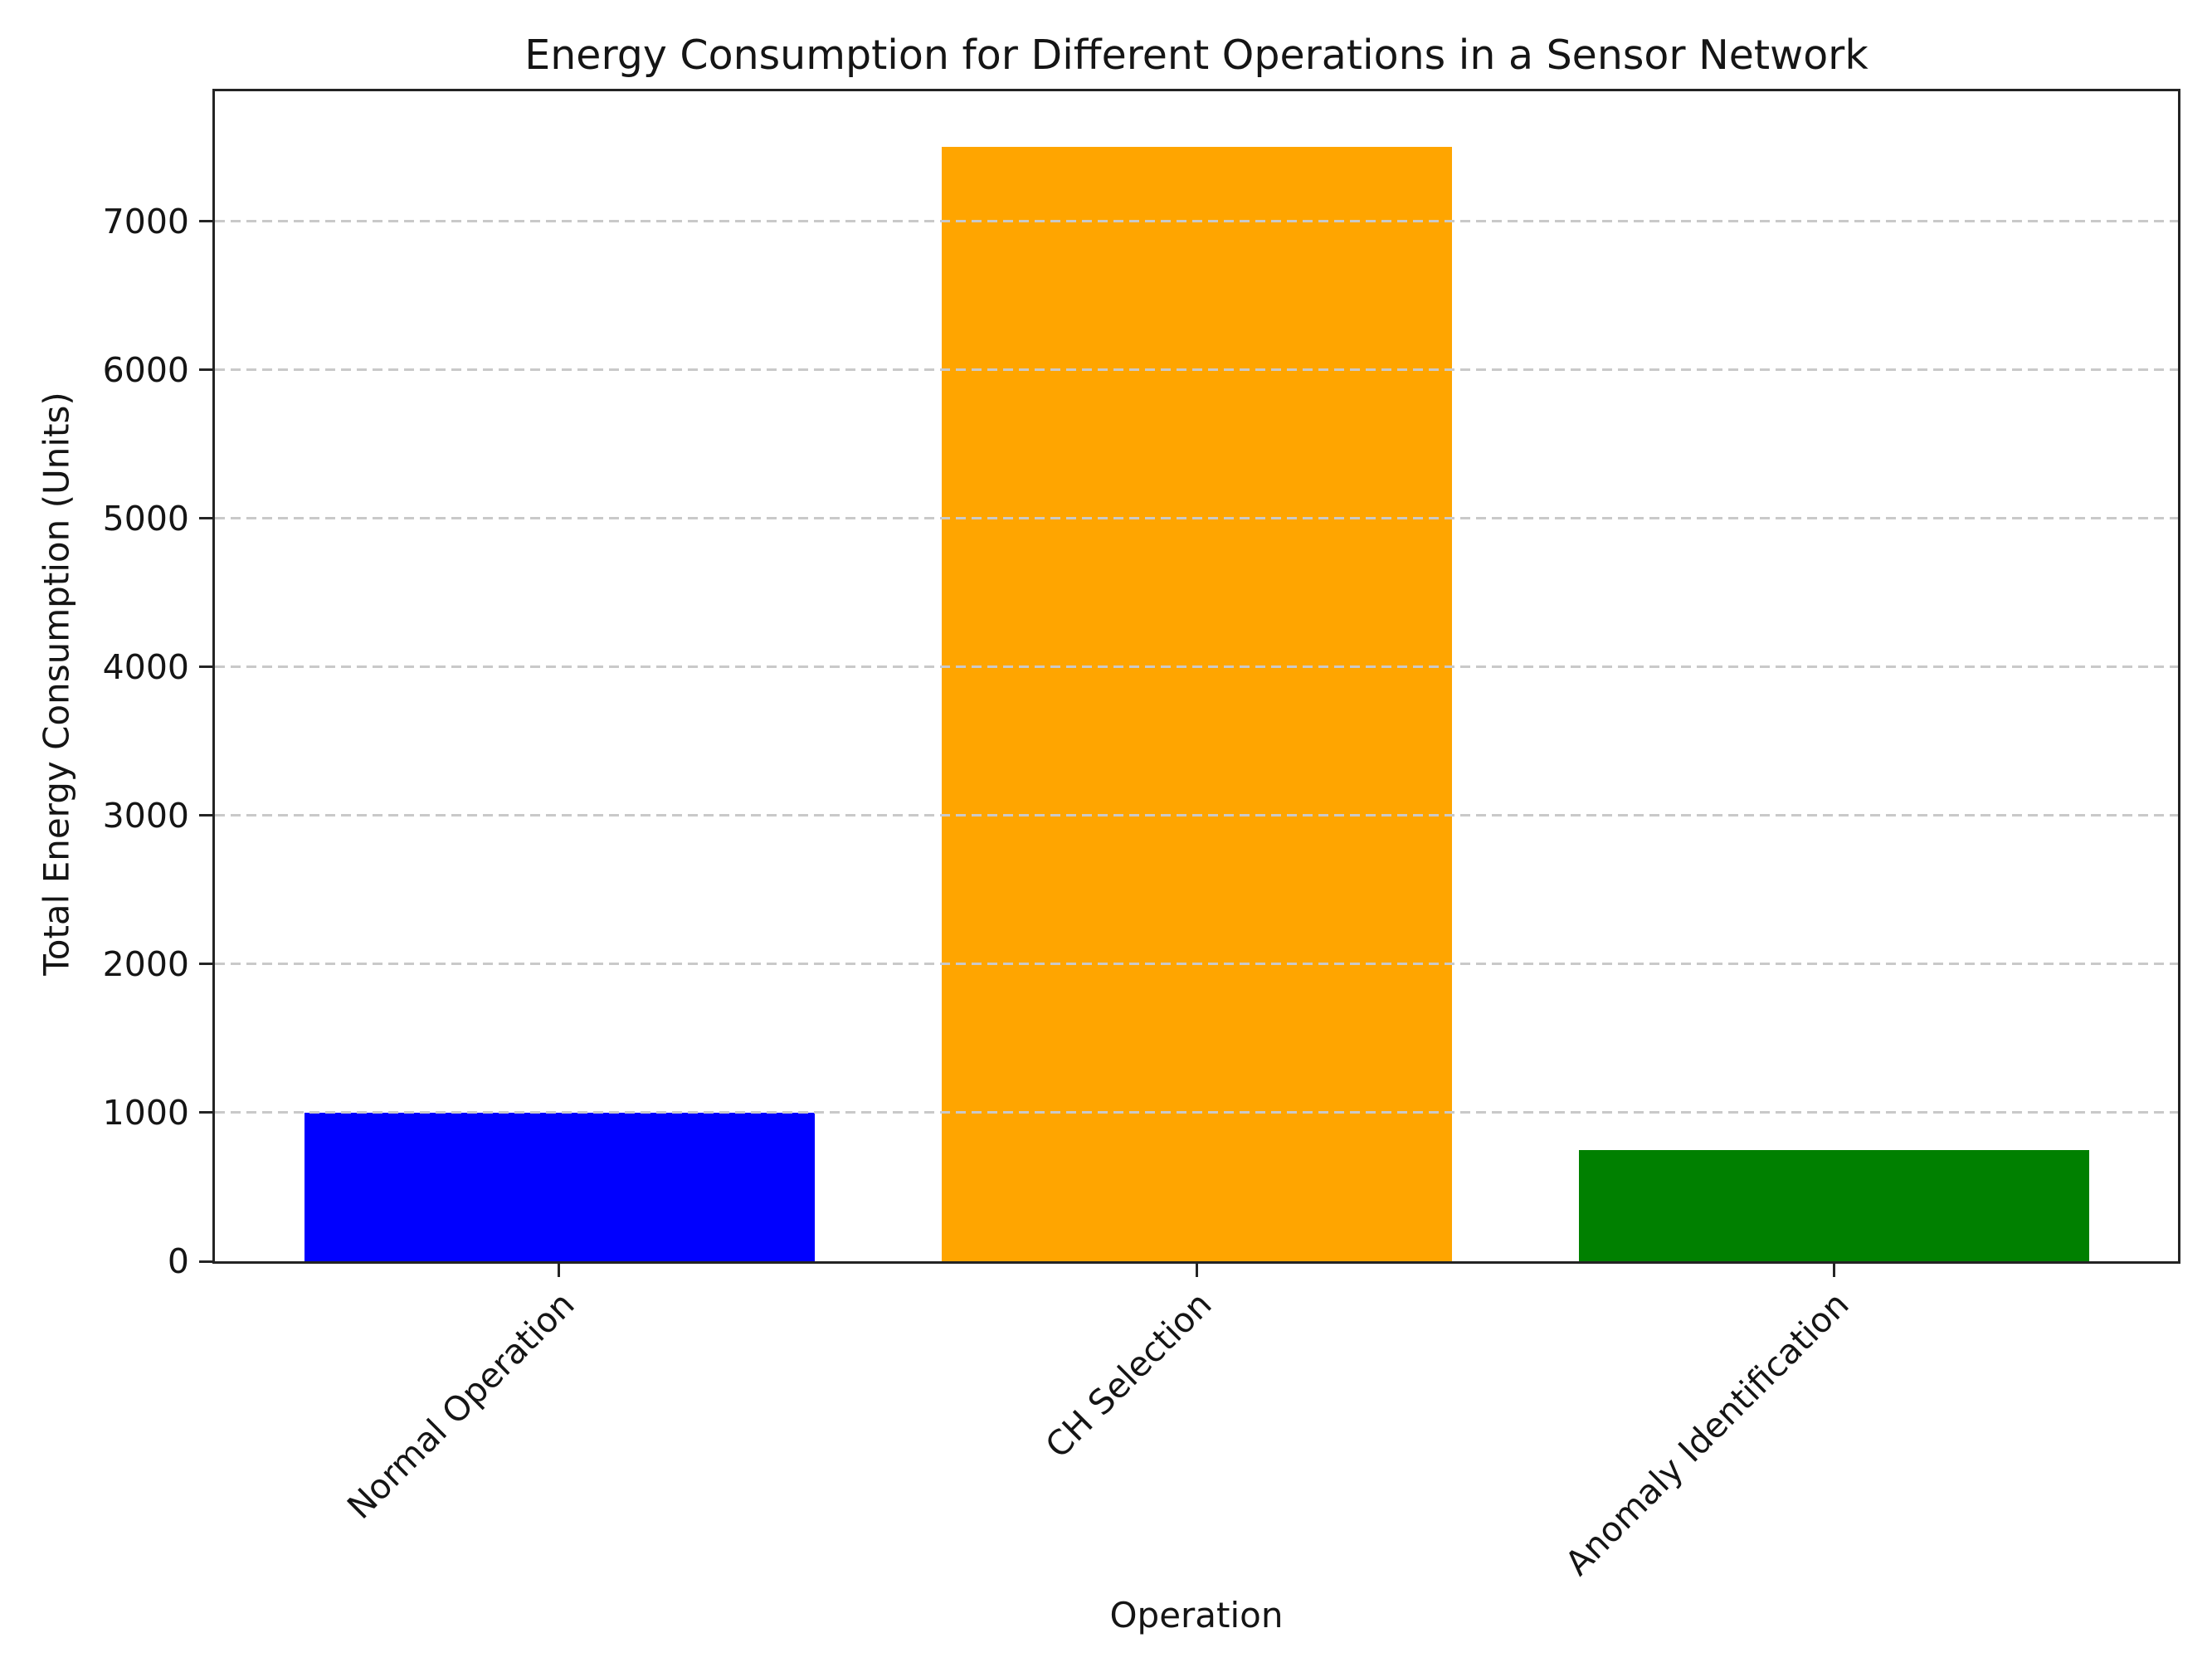 Image resolution: width=2212 pixels, height=1672 pixels. Describe the element at coordinates (145, 221) in the screenshot. I see `y-tick-label-7000: 7000` at that location.